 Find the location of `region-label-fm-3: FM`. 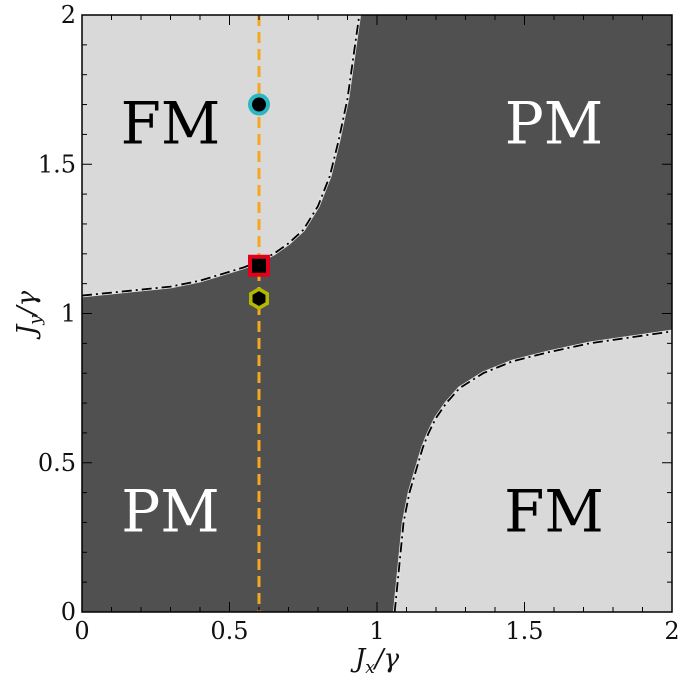

region-label-fm-3: FM is located at coordinates (554, 511).